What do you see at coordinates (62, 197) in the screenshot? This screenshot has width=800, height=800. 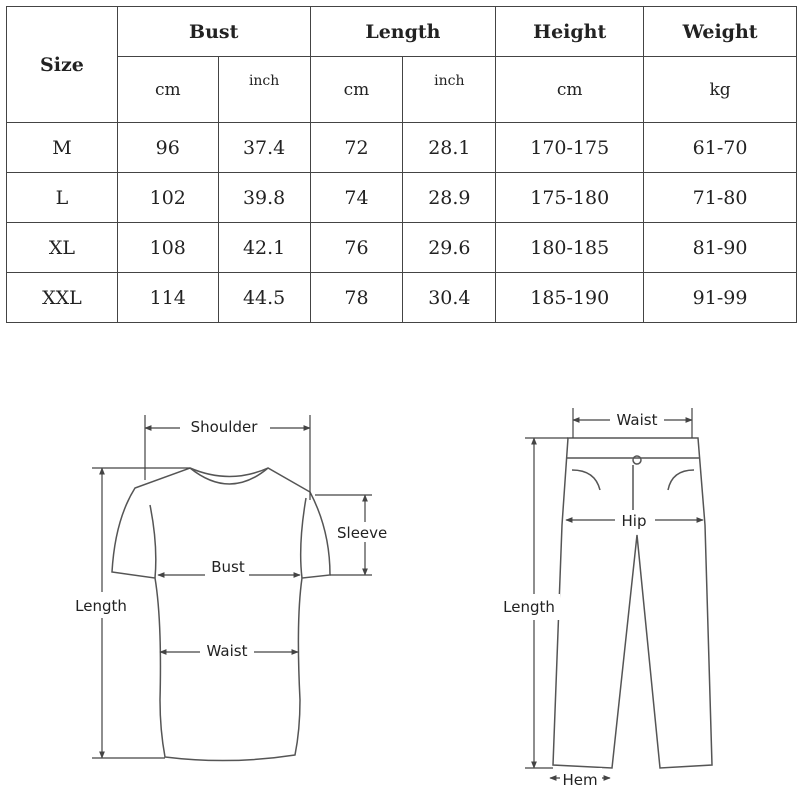 I see `size-cell: L` at bounding box center [62, 197].